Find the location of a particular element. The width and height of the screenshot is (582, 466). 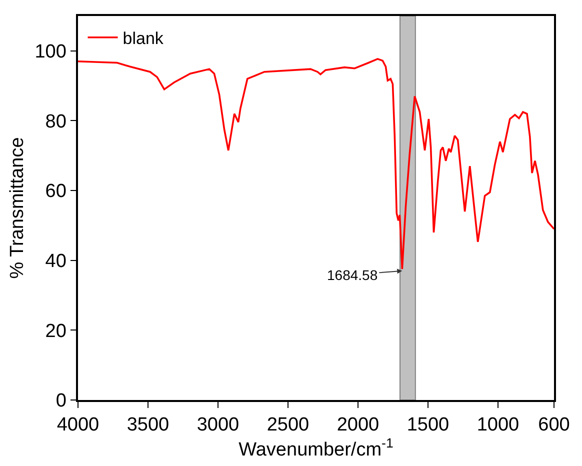

y-tick-label: 60 is located at coordinates (55, 191).